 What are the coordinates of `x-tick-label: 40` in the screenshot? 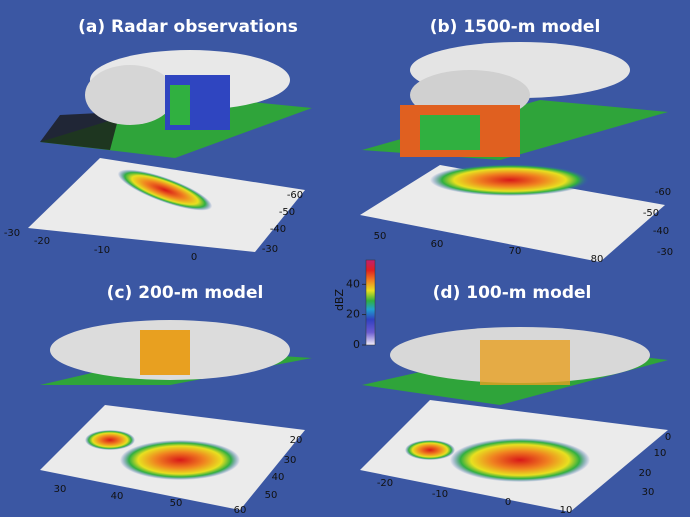 It's located at (117, 496).